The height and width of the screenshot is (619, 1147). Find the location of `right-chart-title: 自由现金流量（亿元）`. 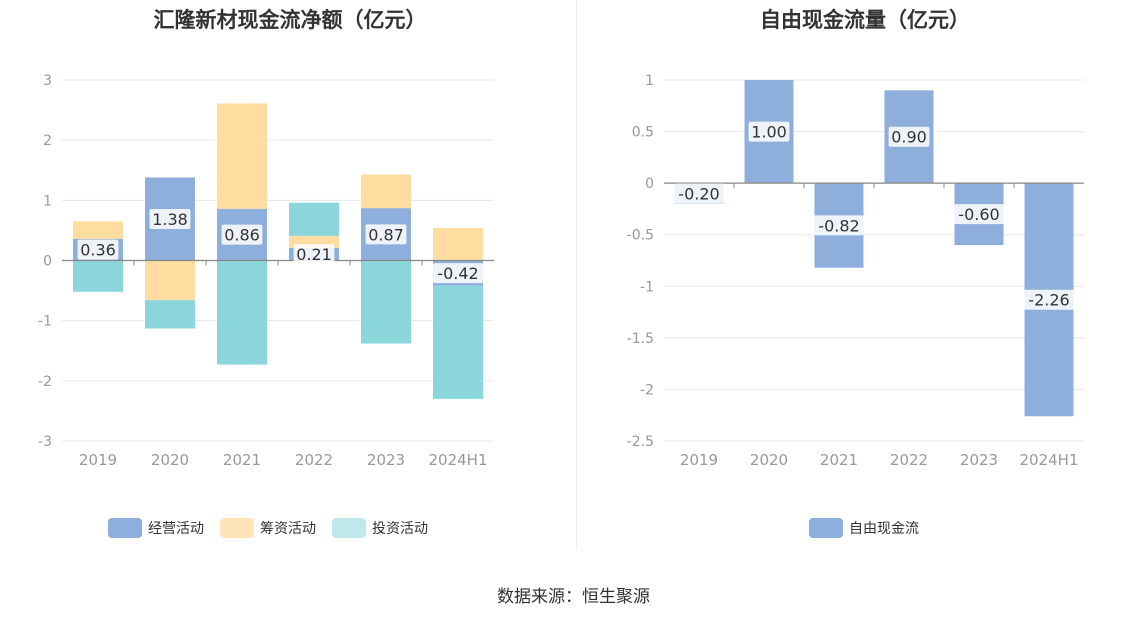

right-chart-title: 自由现金流量（亿元） is located at coordinates (865, 20).